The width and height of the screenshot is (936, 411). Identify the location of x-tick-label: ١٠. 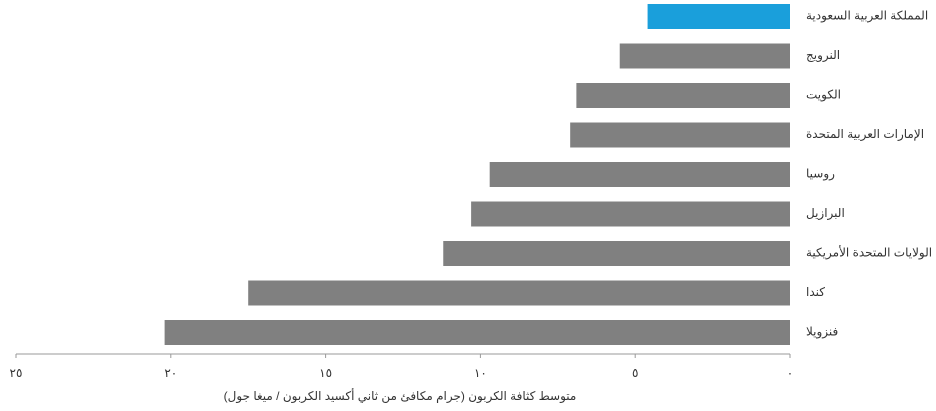
(480, 373).